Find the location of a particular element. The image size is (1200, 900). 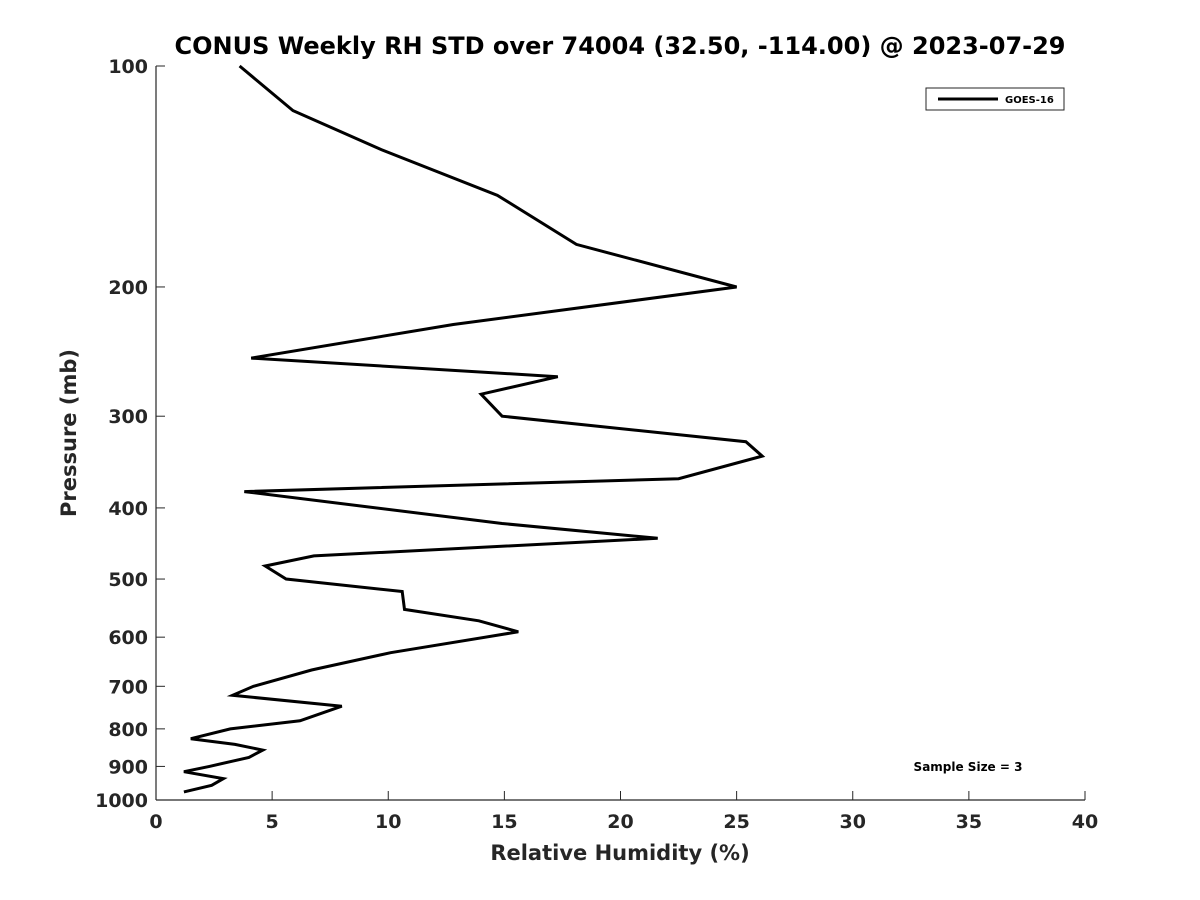

y-axis-label: Pressure (mb) is located at coordinates (69, 433).